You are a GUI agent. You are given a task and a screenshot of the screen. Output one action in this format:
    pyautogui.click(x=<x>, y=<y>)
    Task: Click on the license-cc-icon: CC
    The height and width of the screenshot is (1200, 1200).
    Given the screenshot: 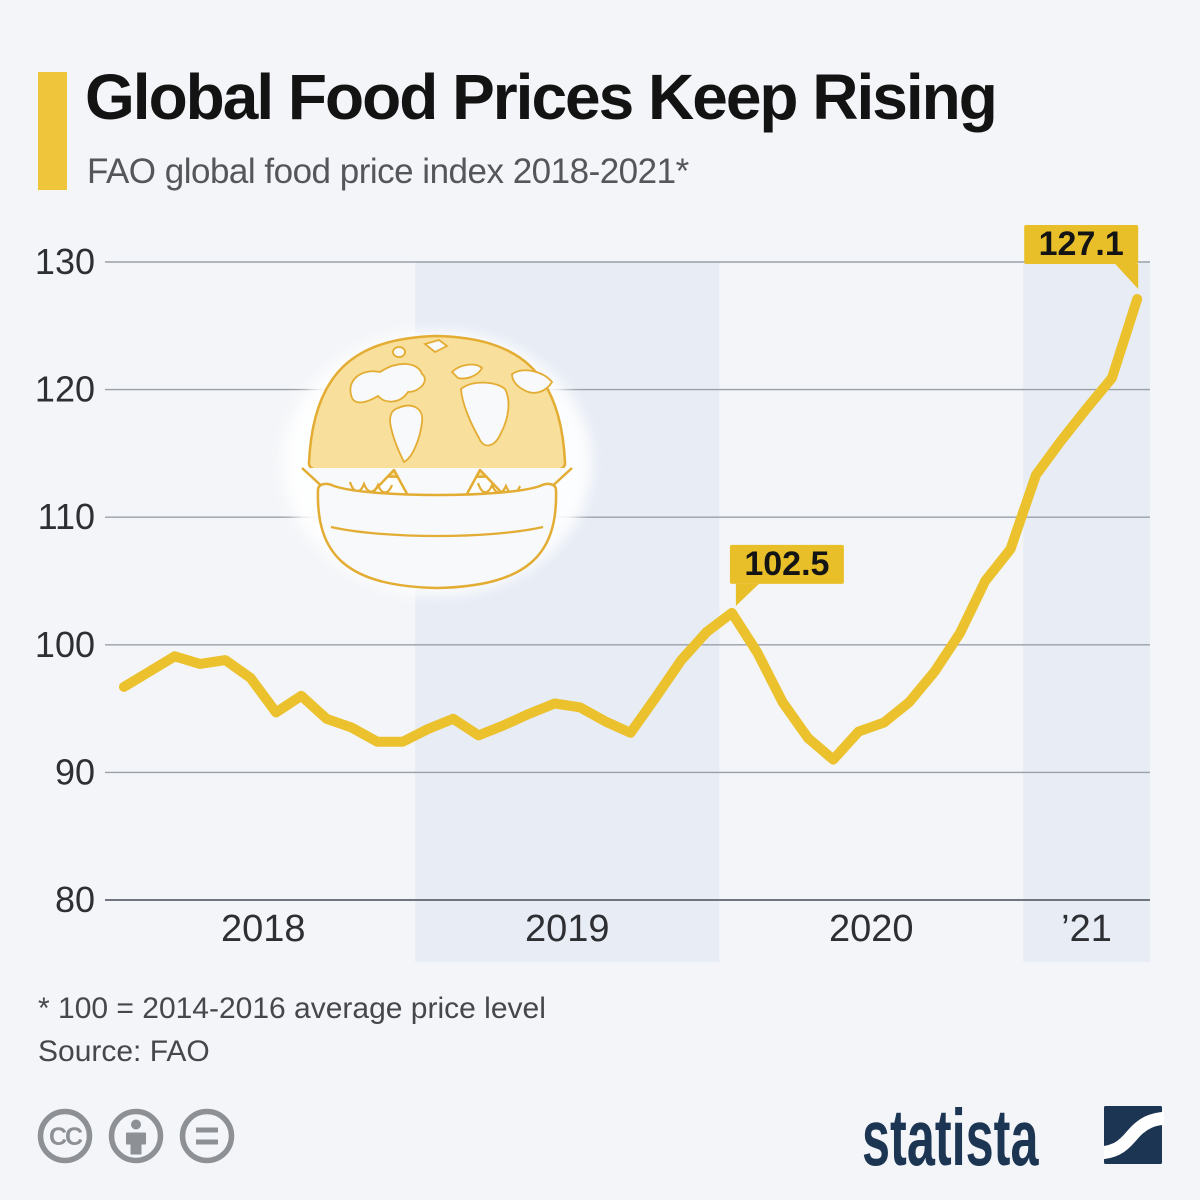 What is the action you would take?
    pyautogui.click(x=65, y=1136)
    